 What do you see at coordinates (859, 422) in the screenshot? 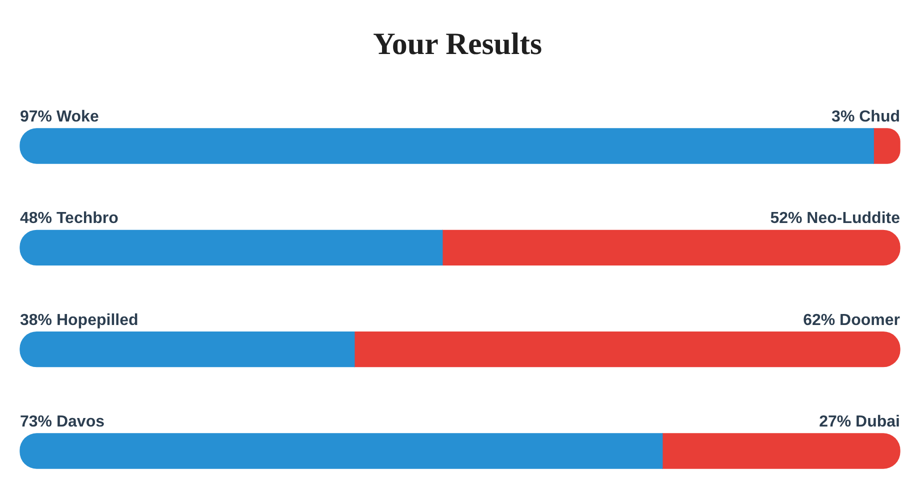
I see `data-label: 27% Dubai` at bounding box center [859, 422].